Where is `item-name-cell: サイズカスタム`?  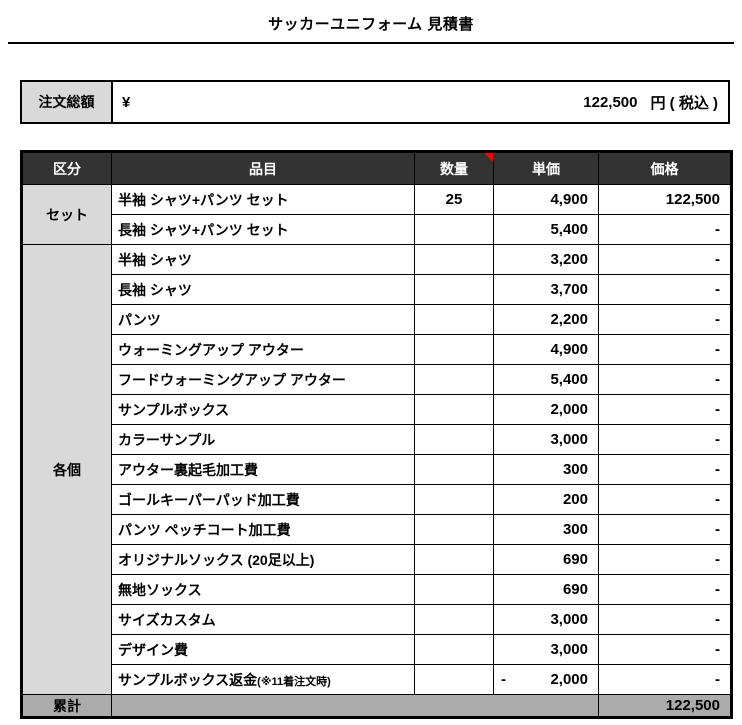 item-name-cell: サイズカスタム is located at coordinates (263, 619).